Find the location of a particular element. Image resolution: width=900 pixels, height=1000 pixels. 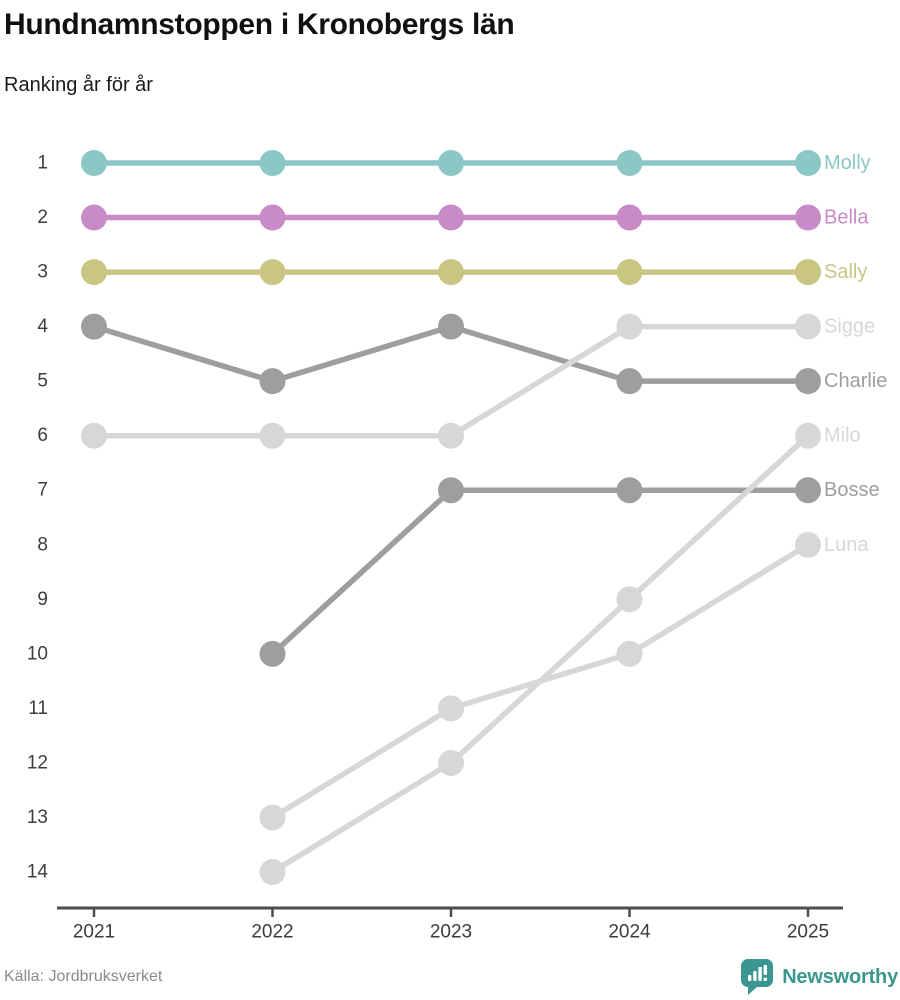

dot-bella-2023 is located at coordinates (451, 217).